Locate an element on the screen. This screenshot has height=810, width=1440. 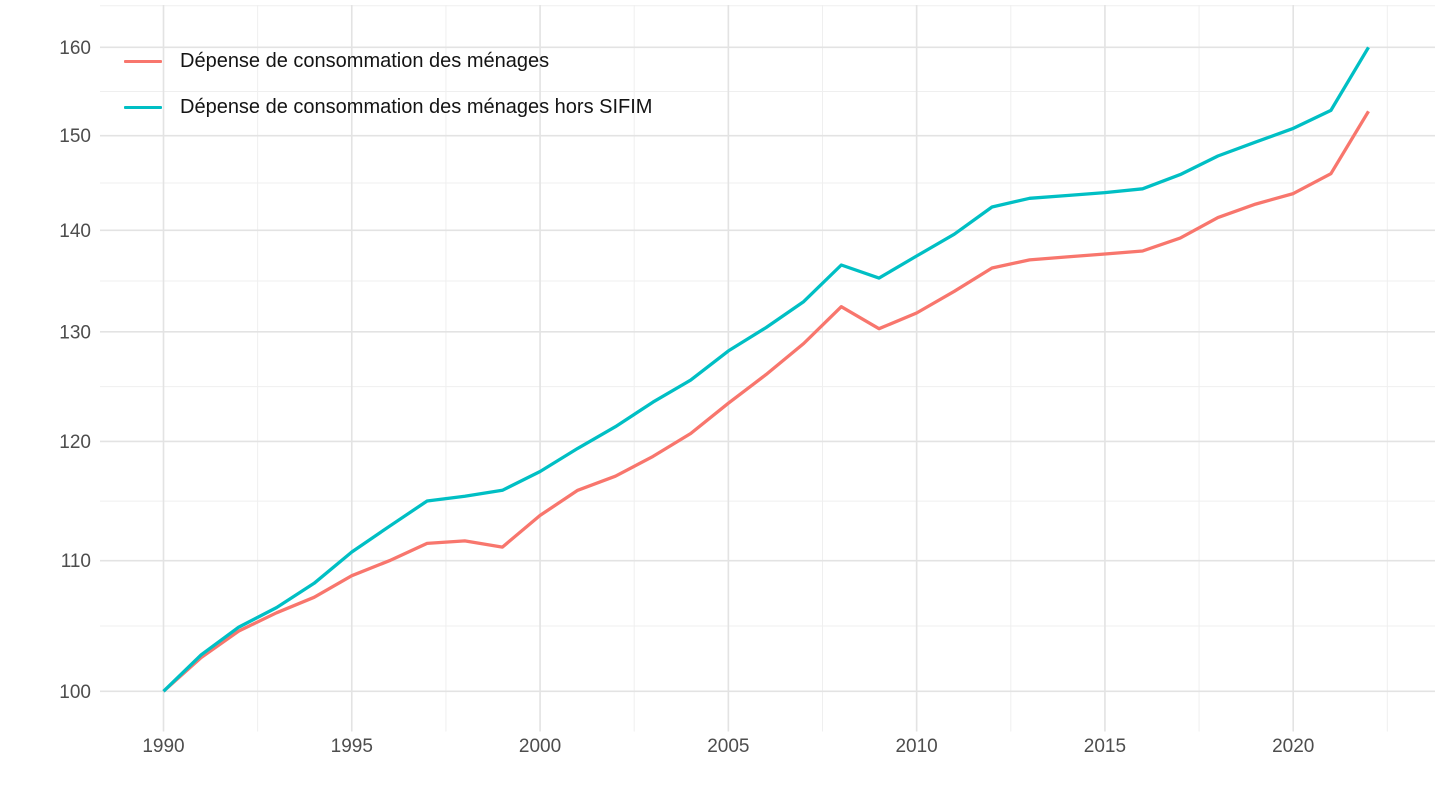
x-tick-label: 2005 is located at coordinates (728, 746).